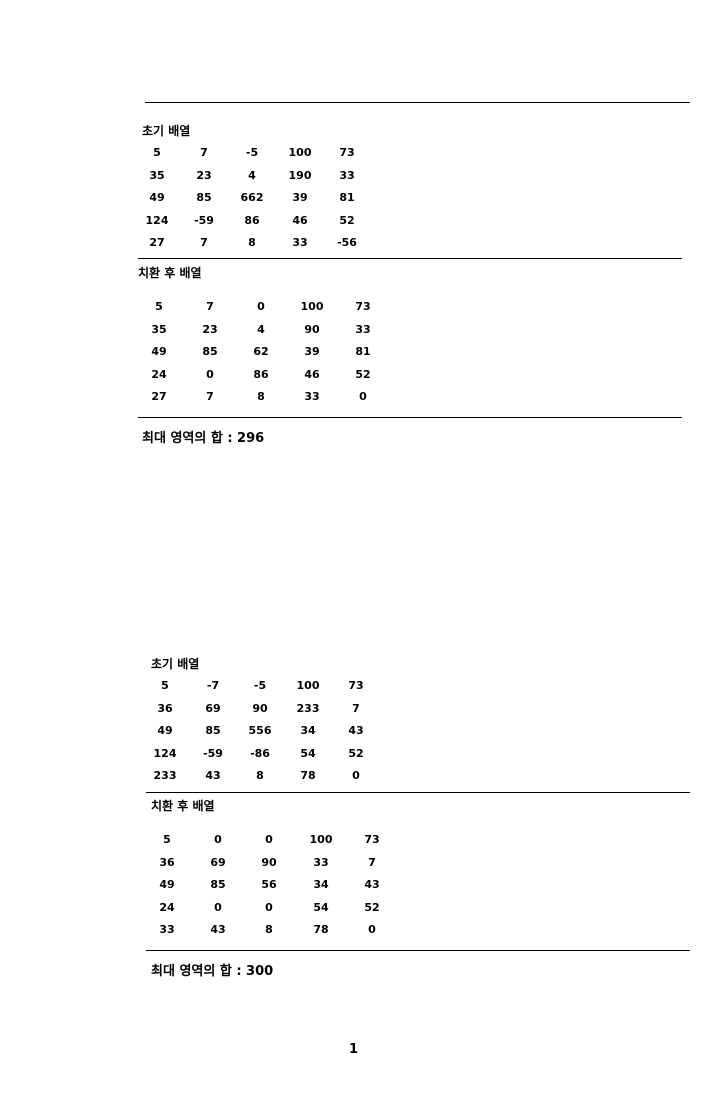 The height and width of the screenshot is (1096, 720). What do you see at coordinates (269, 884) in the screenshot?
I see `array-cell: 56` at bounding box center [269, 884].